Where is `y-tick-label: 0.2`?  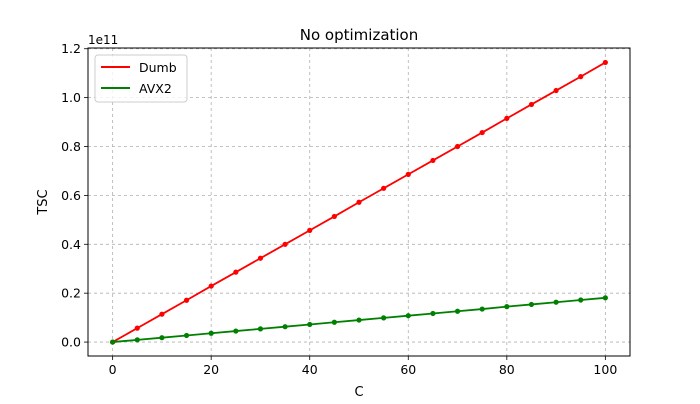
y-tick-label: 0.2 is located at coordinates (71, 293).